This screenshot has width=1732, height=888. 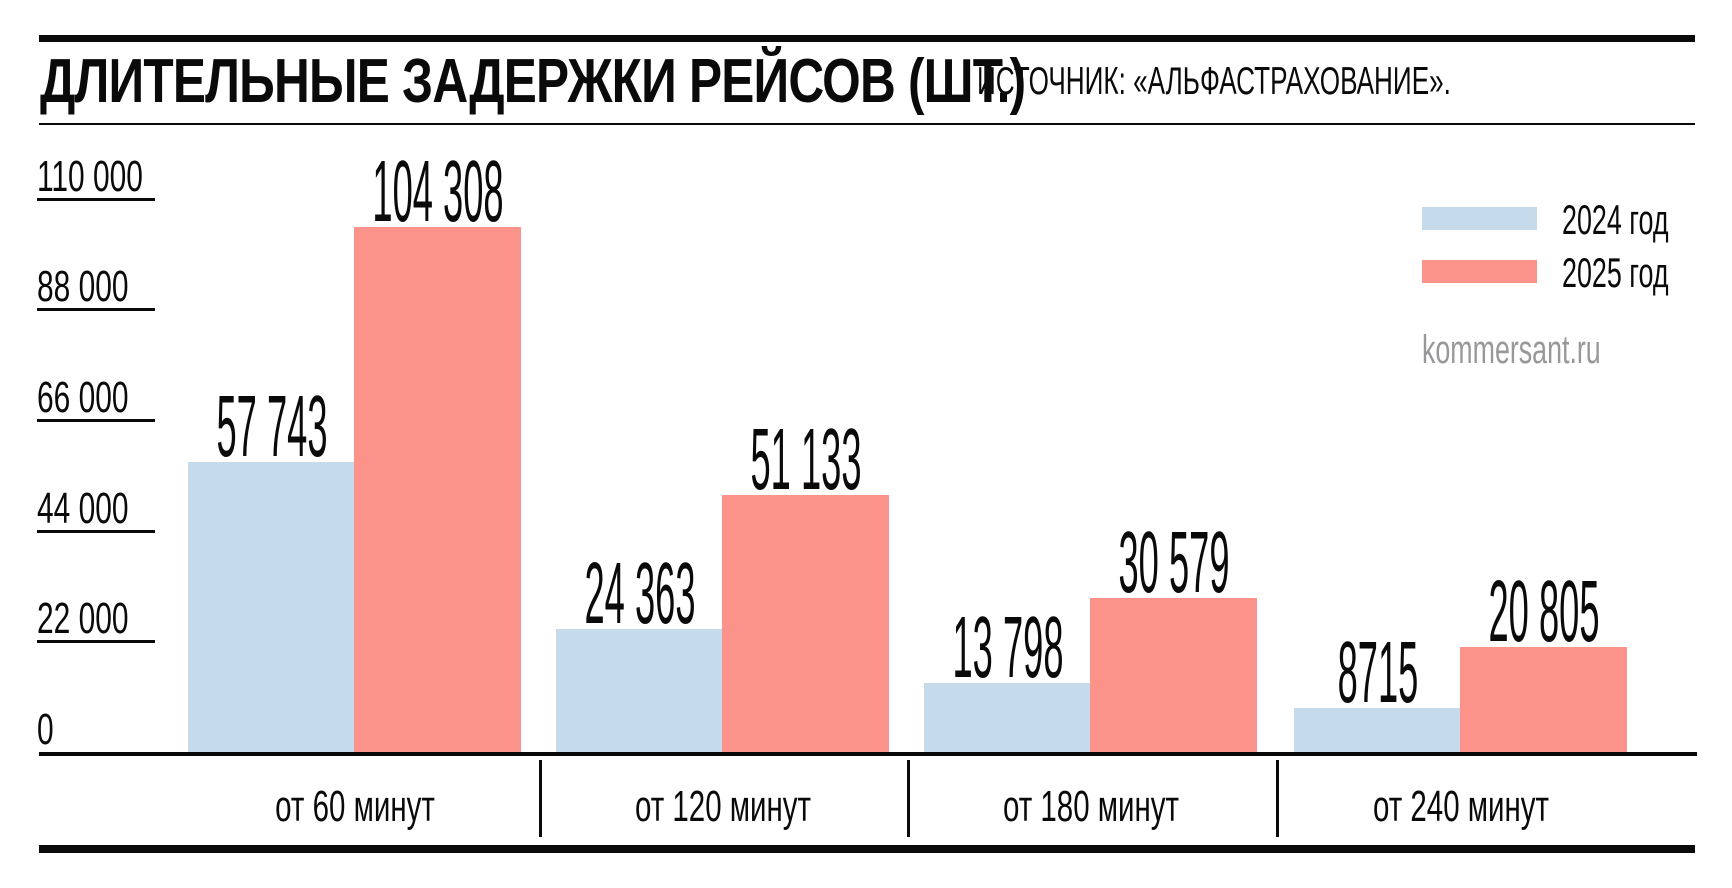 I want to click on y-tick-label-22000: 22 000, so click(x=83, y=619).